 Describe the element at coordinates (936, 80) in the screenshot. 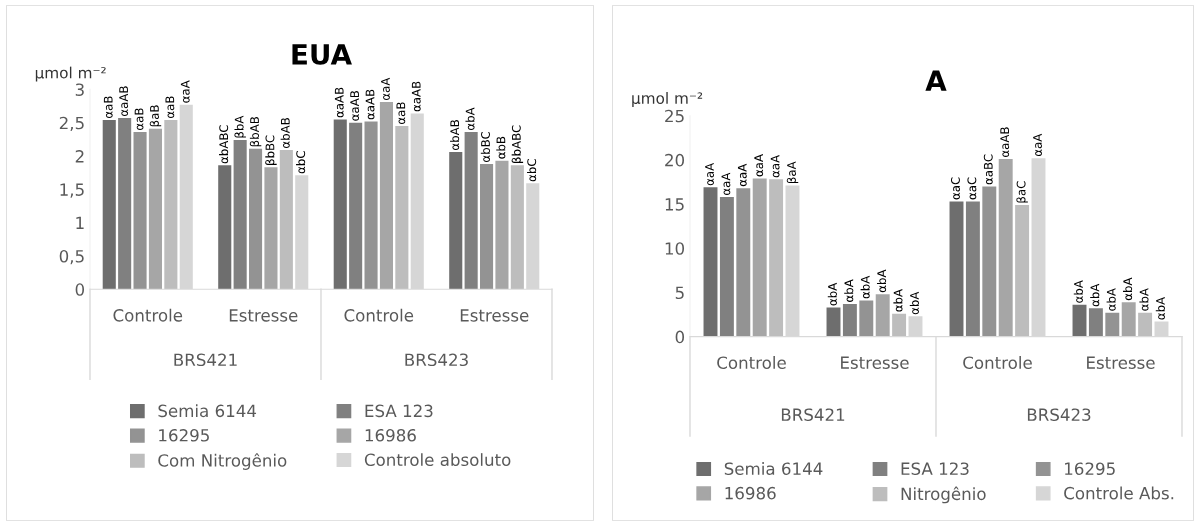

I see `chart-title: A` at that location.